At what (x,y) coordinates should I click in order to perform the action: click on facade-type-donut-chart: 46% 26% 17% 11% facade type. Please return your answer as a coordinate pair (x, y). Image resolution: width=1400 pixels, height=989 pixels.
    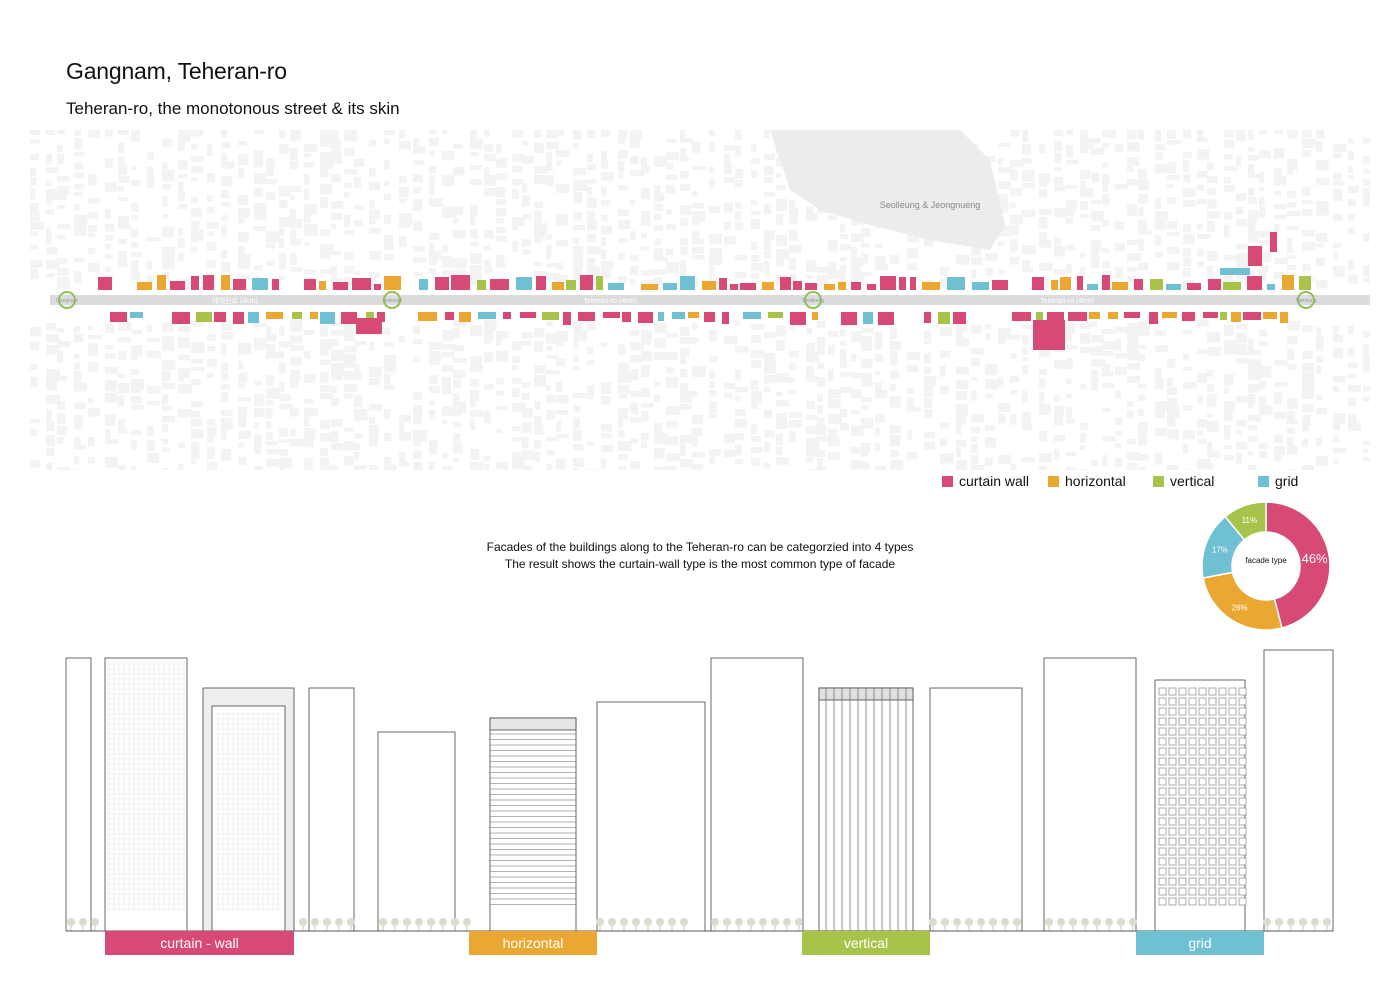
    Looking at the image, I should click on (1266, 566).